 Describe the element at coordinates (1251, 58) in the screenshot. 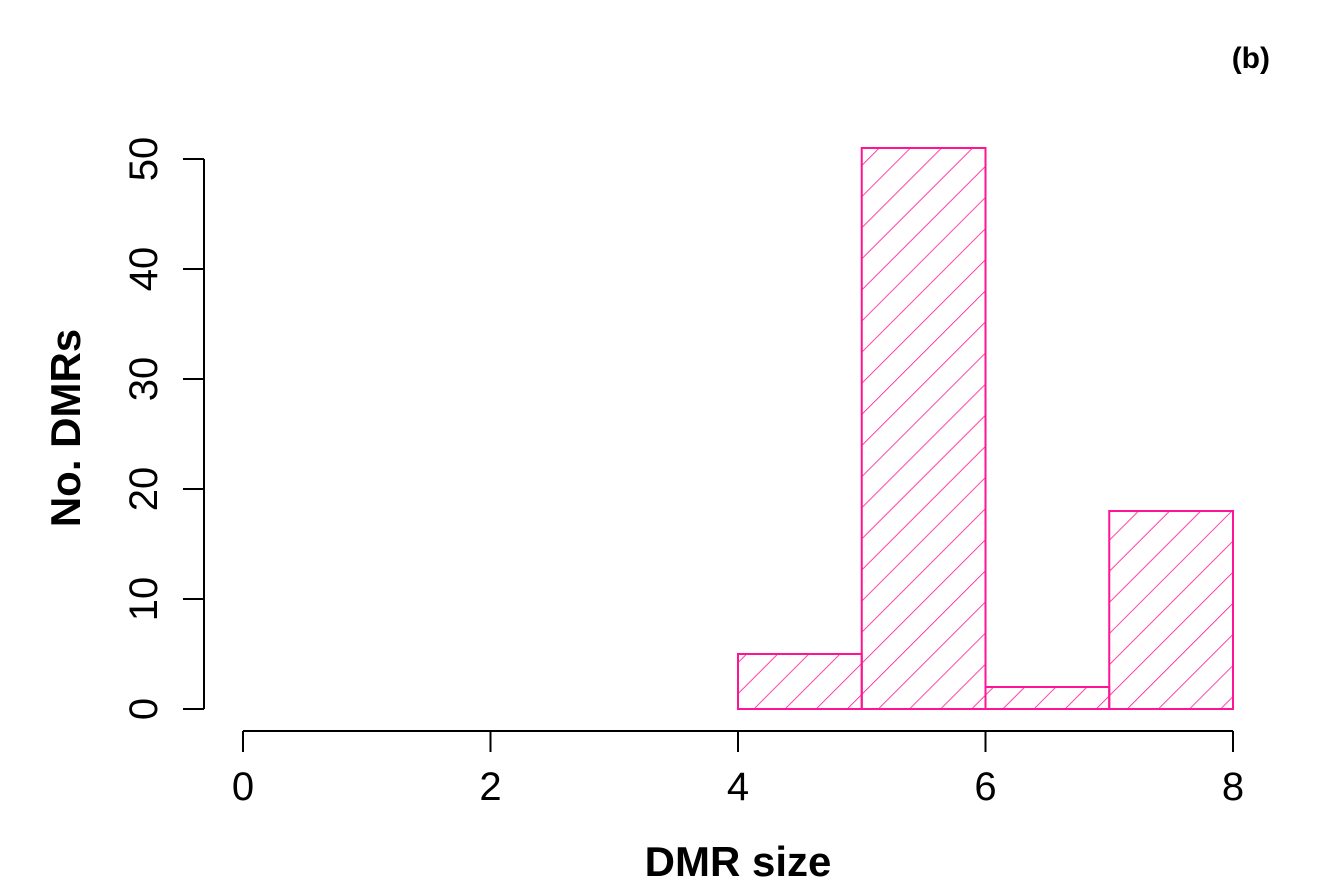

I see `panel-label: (b)` at that location.